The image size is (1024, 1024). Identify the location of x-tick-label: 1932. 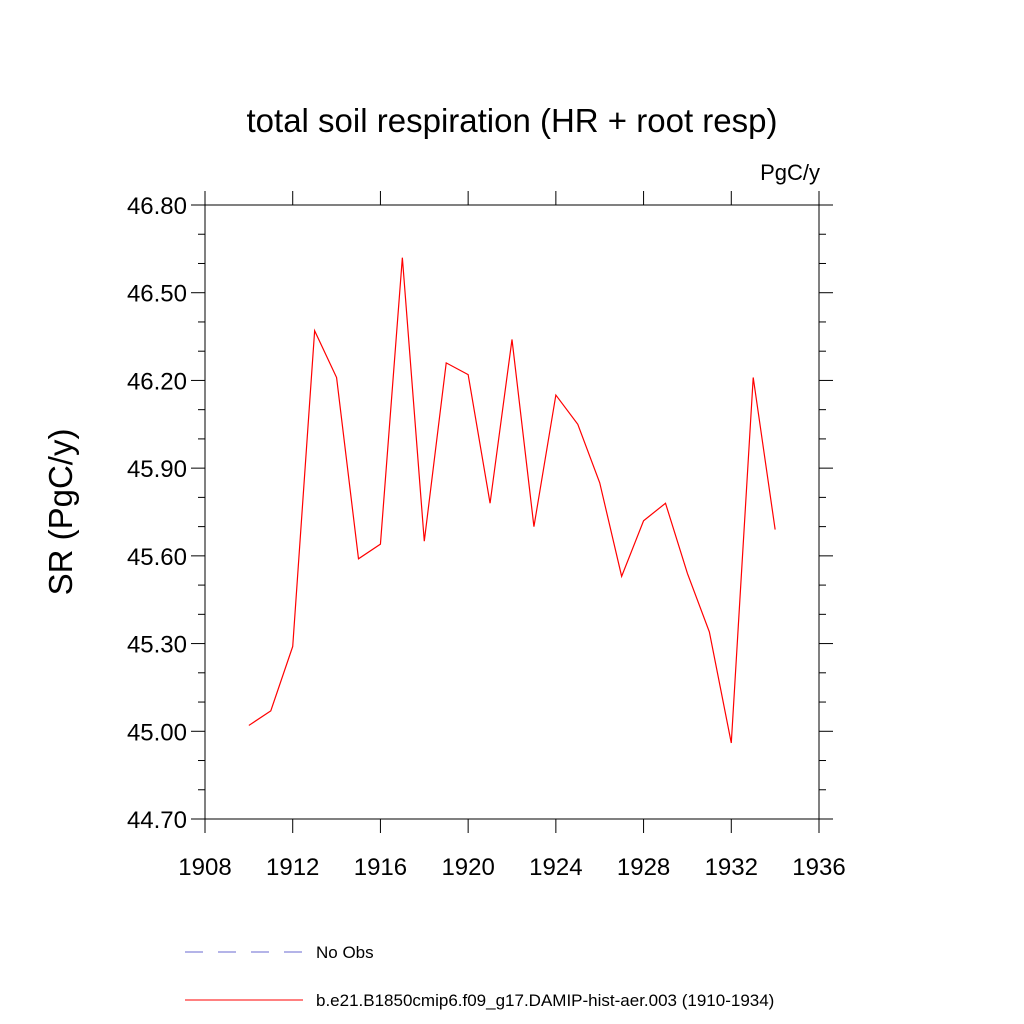
(731, 867).